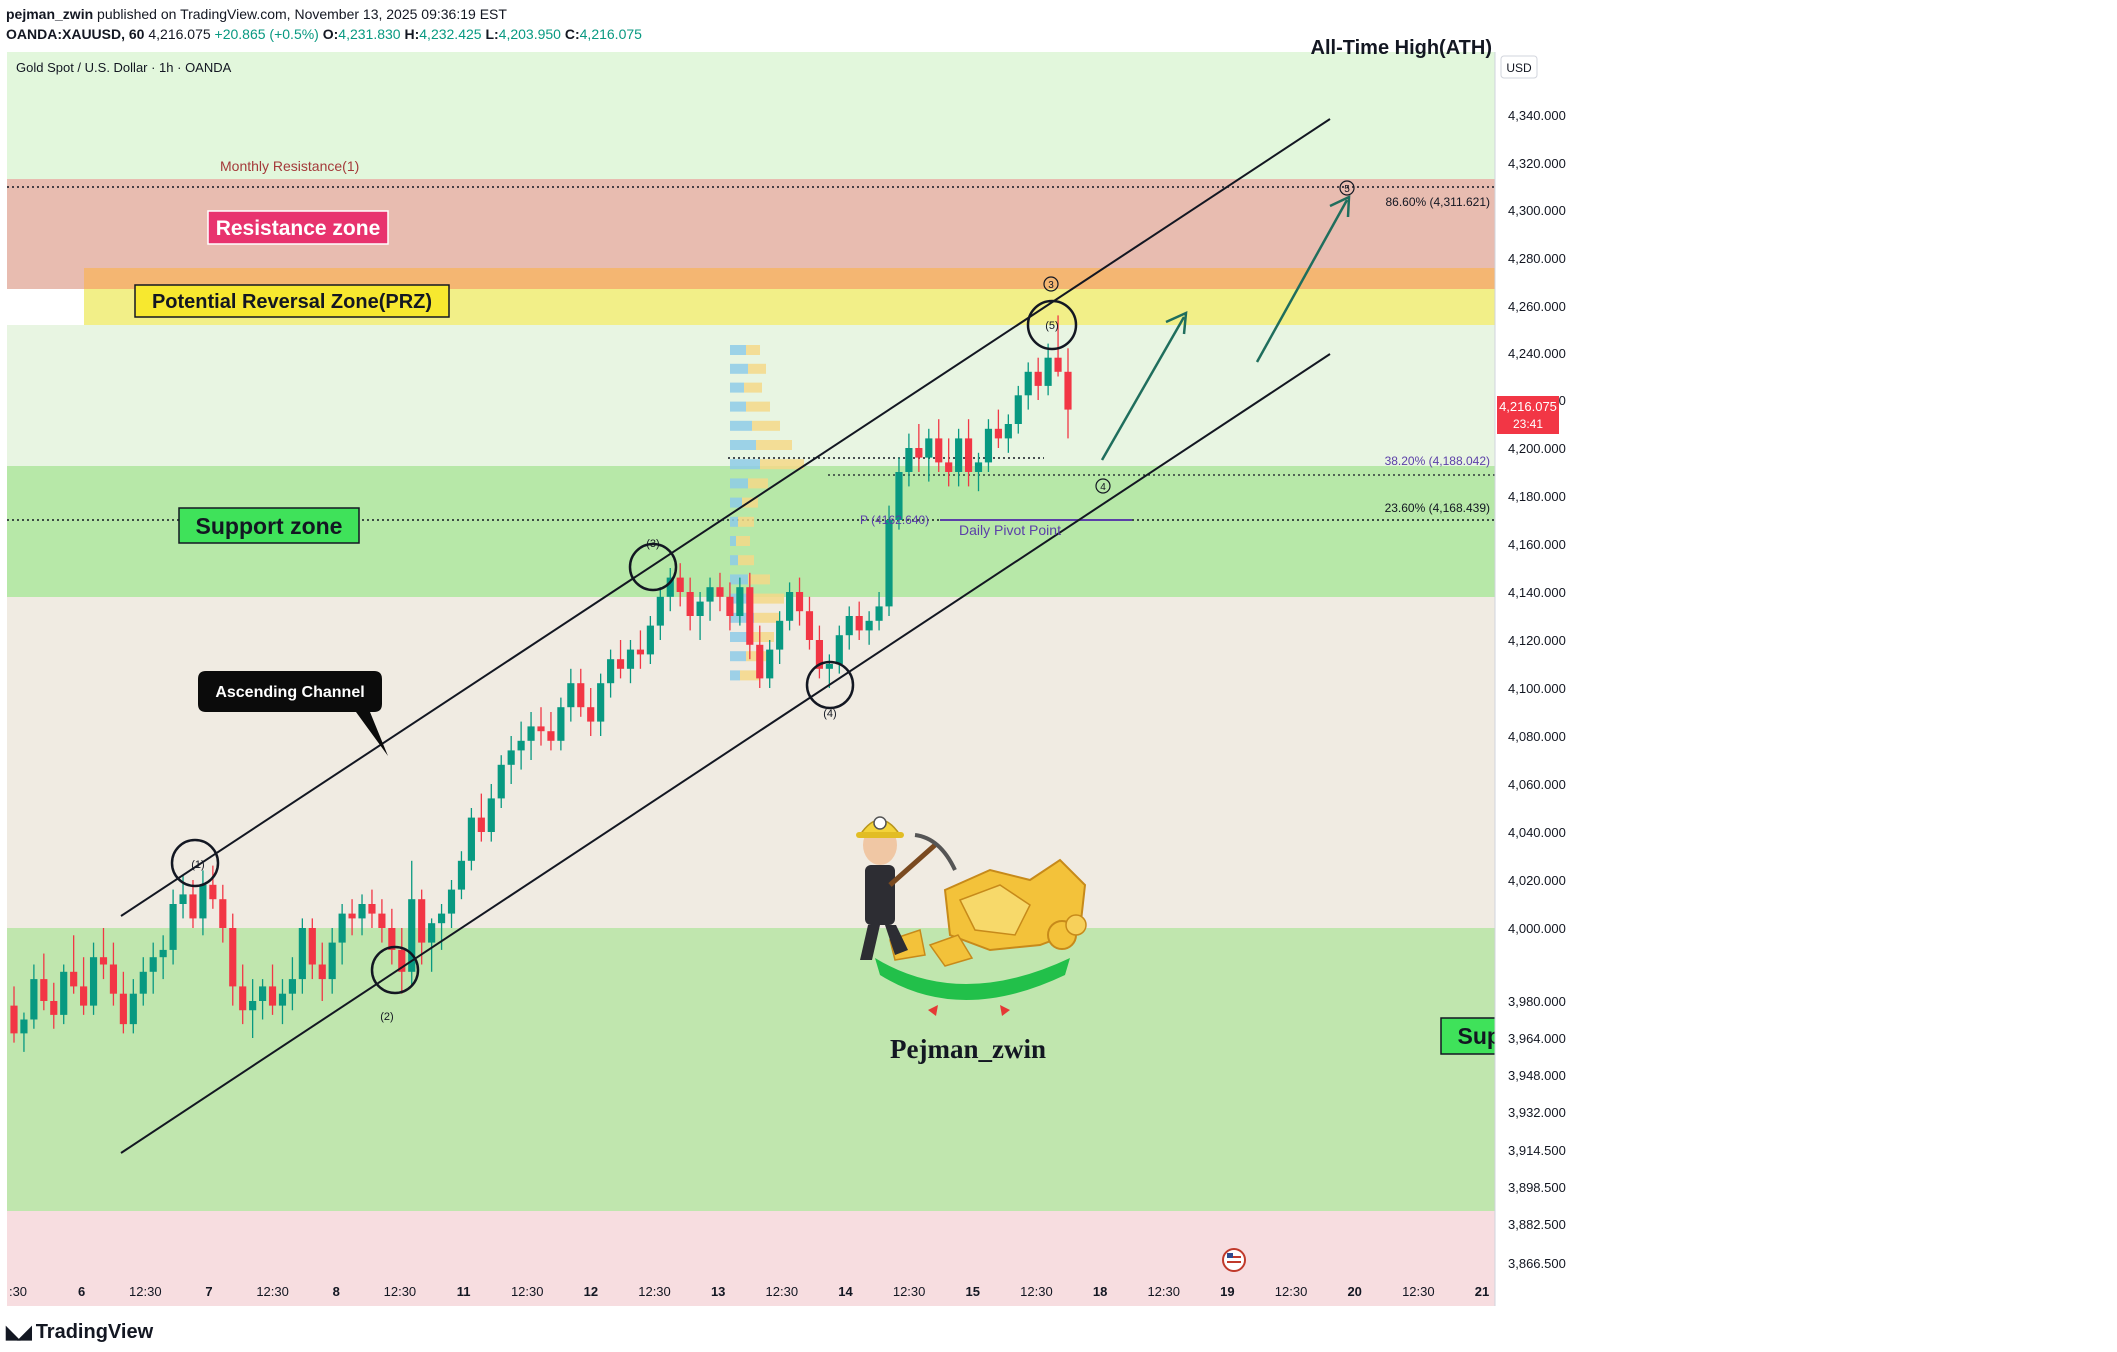  Describe the element at coordinates (50, 14) in the screenshot. I see `publisher-name: pejman_zwin` at that location.